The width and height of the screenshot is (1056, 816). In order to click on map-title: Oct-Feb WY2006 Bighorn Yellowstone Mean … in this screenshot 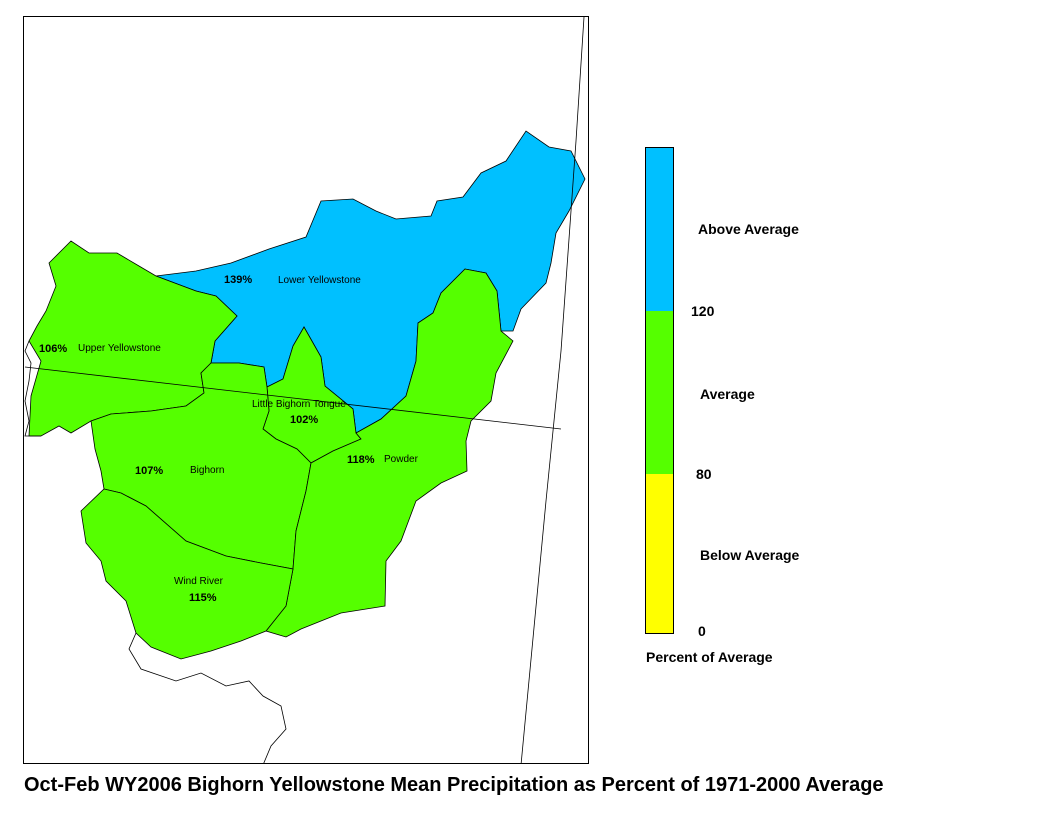, I will do `click(454, 785)`.